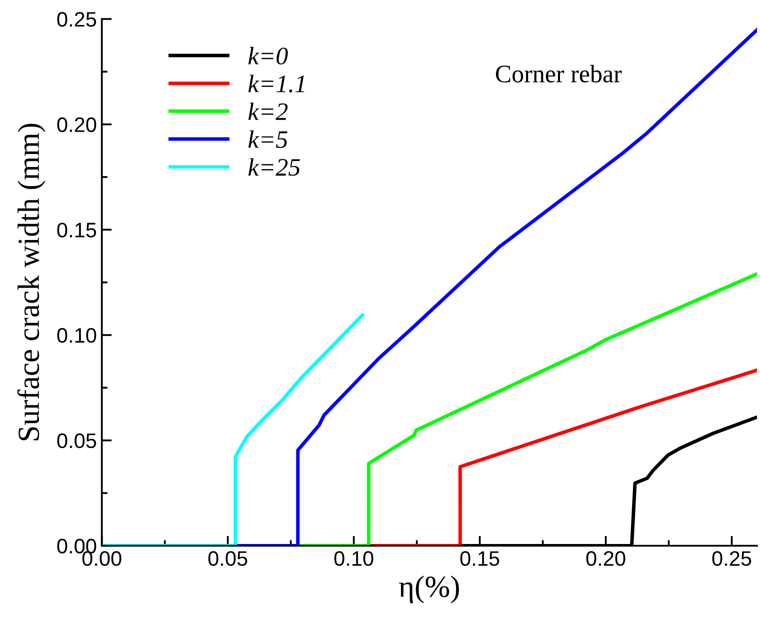 This screenshot has height=623, width=760. I want to click on legend-label: k=5, so click(268, 139).